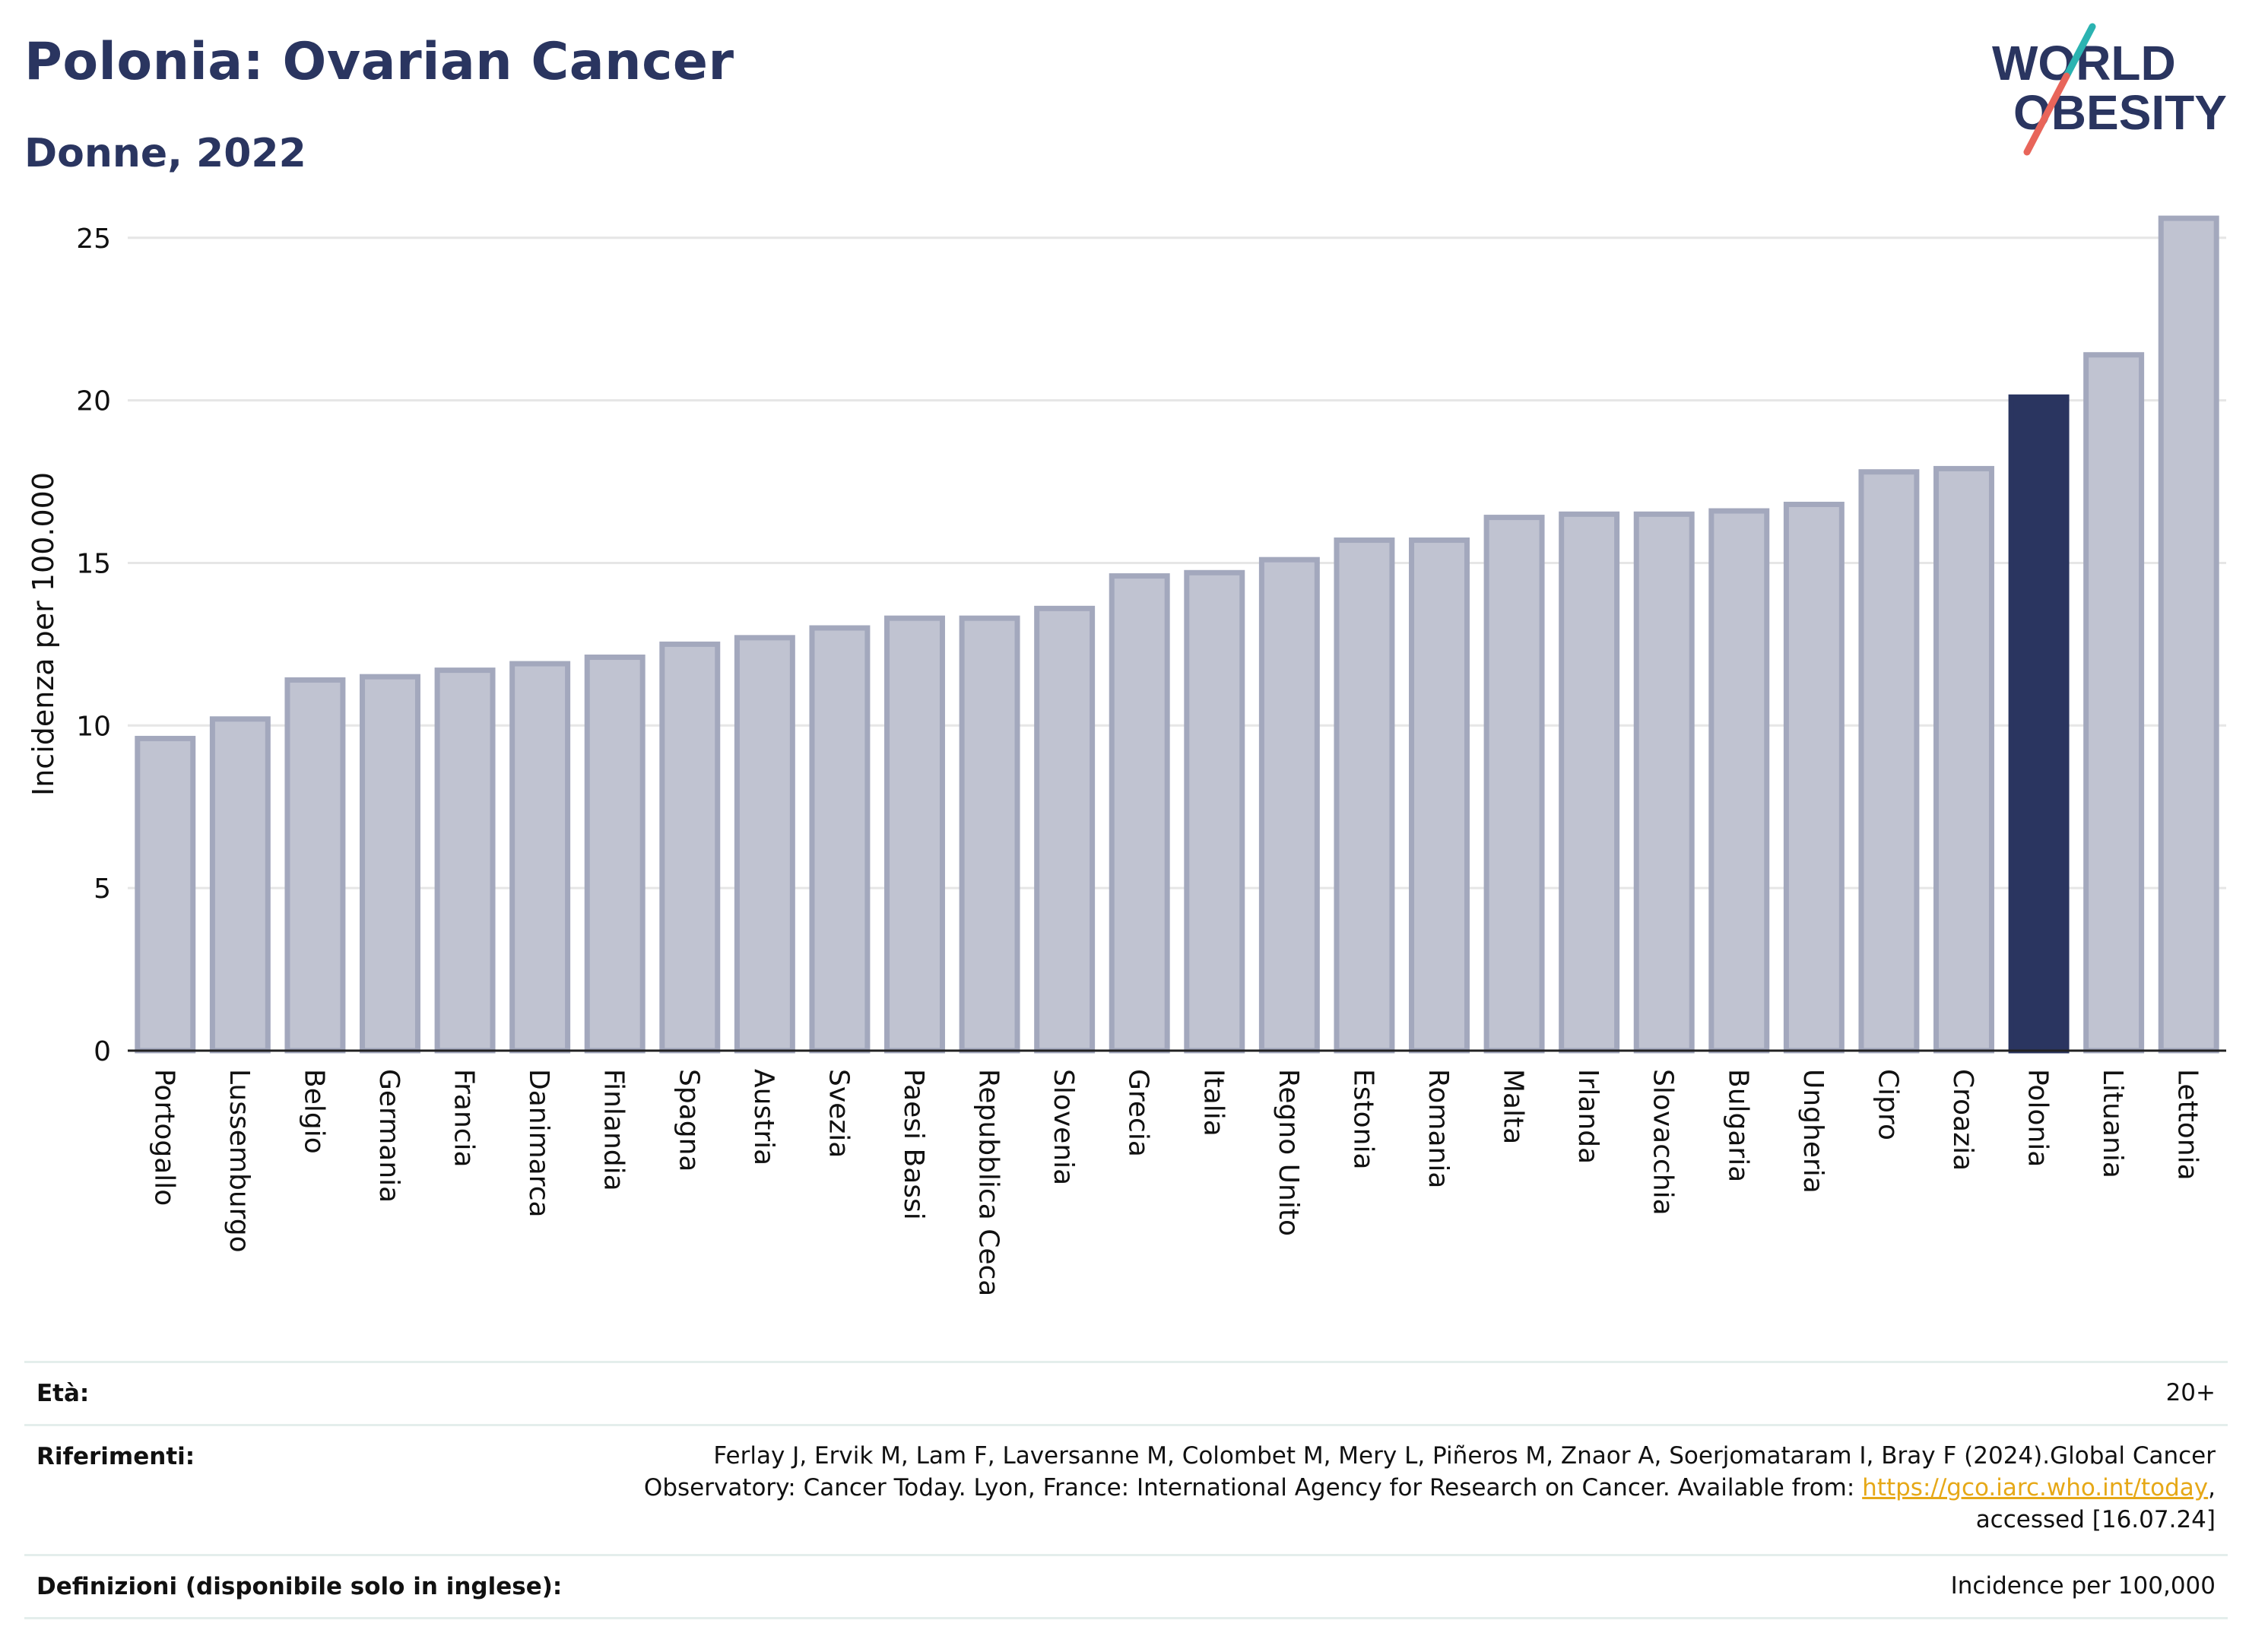  What do you see at coordinates (840, 839) in the screenshot?
I see `bar-svezia` at bounding box center [840, 839].